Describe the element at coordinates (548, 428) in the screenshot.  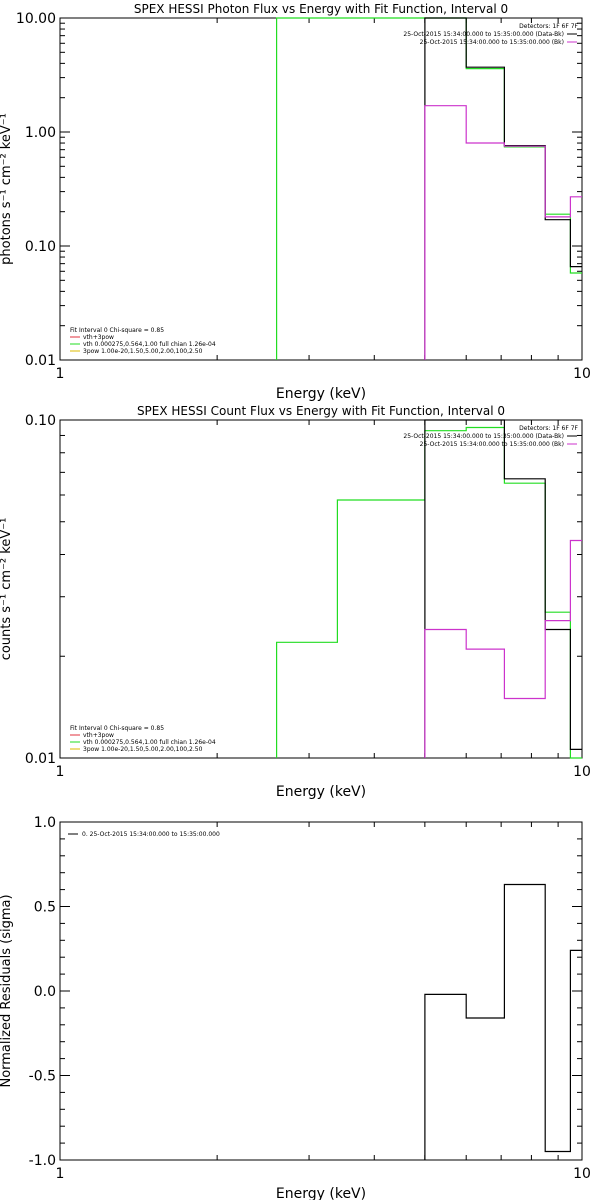
I see `legend-top-header-1: Detectors: 1F 6F 7F` at that location.